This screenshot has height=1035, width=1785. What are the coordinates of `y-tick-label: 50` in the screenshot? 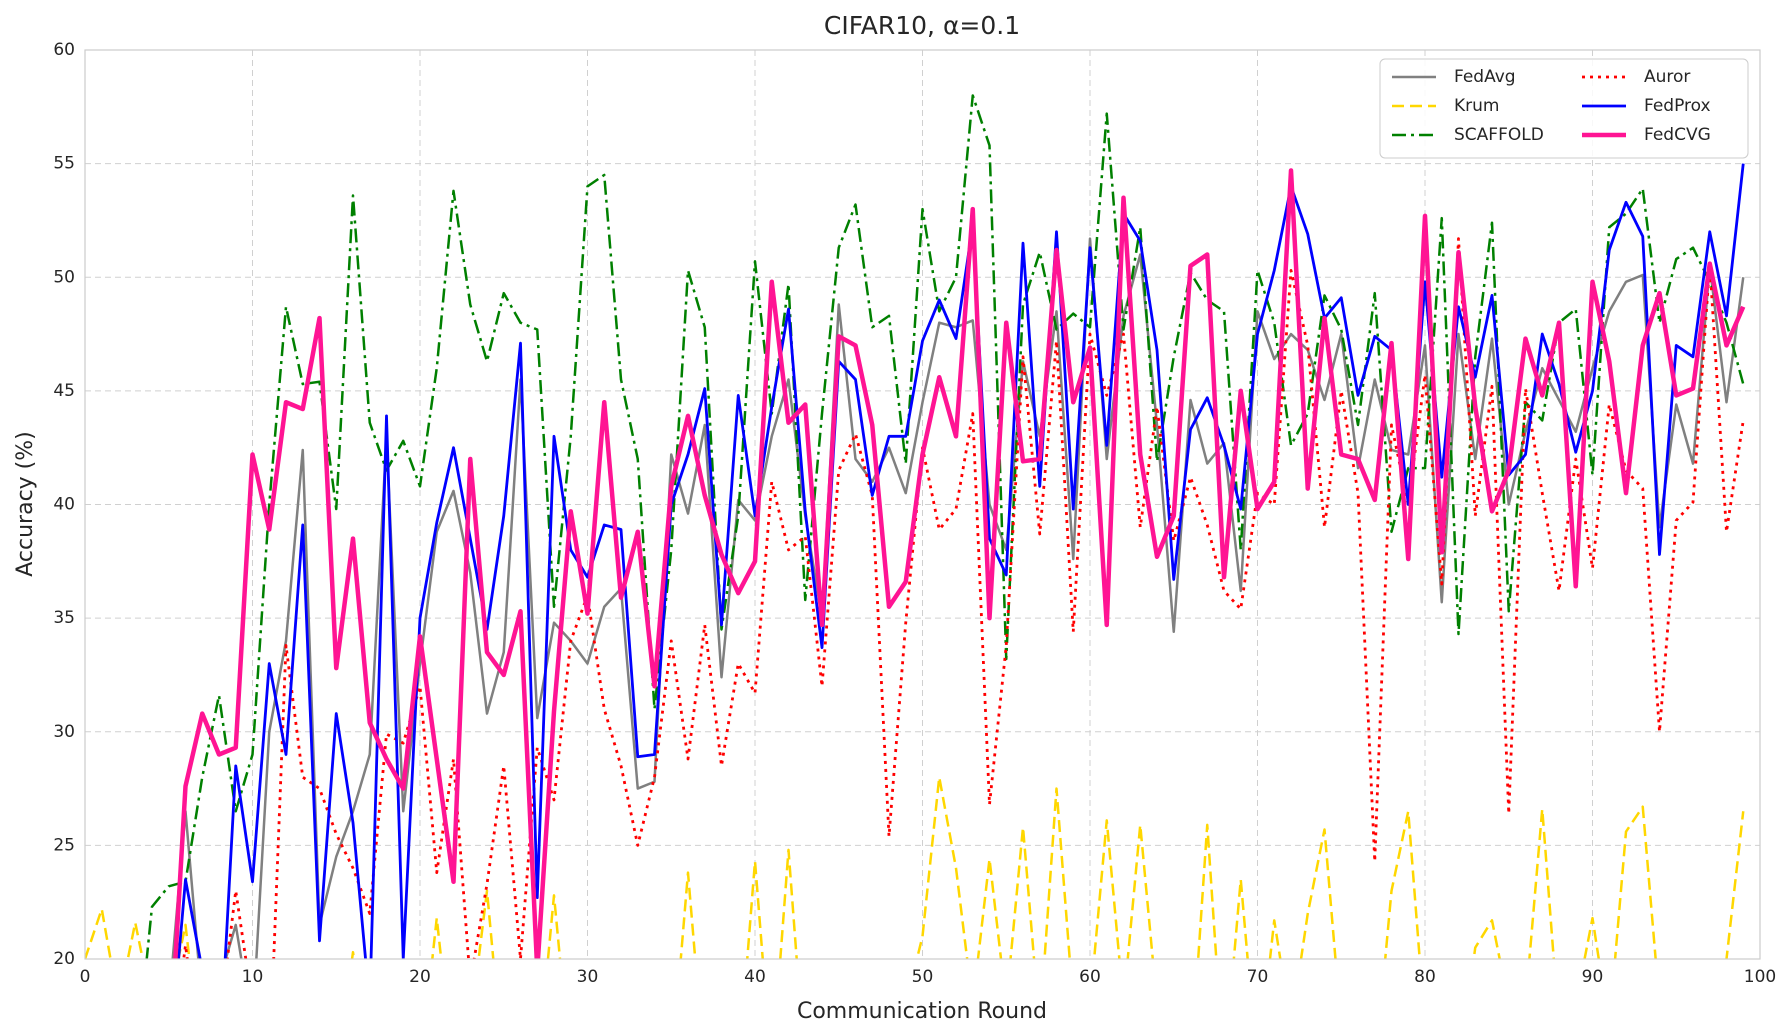 It's located at (64, 277).